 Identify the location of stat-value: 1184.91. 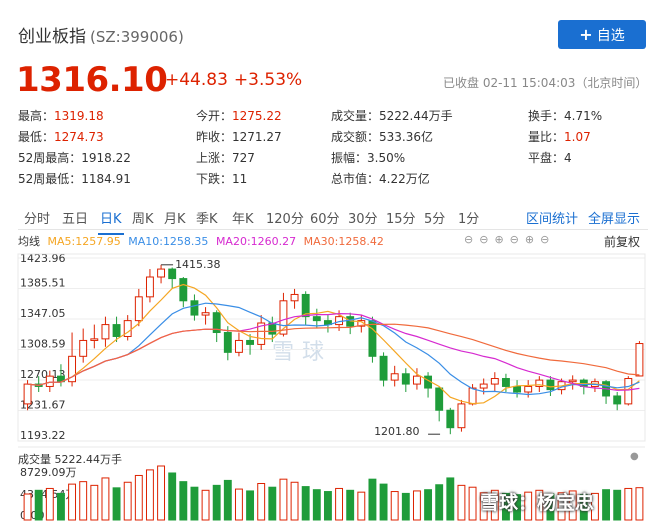
(106, 179).